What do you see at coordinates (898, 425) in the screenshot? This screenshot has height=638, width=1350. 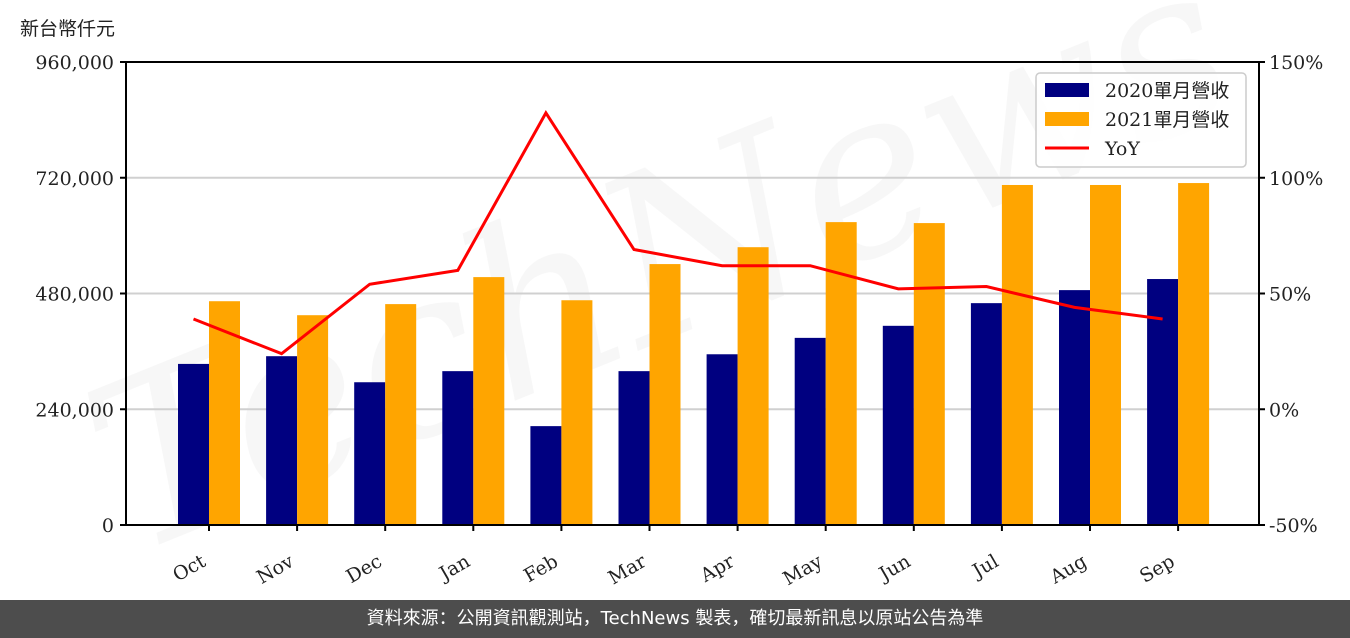 I see `bar-2020-jun` at bounding box center [898, 425].